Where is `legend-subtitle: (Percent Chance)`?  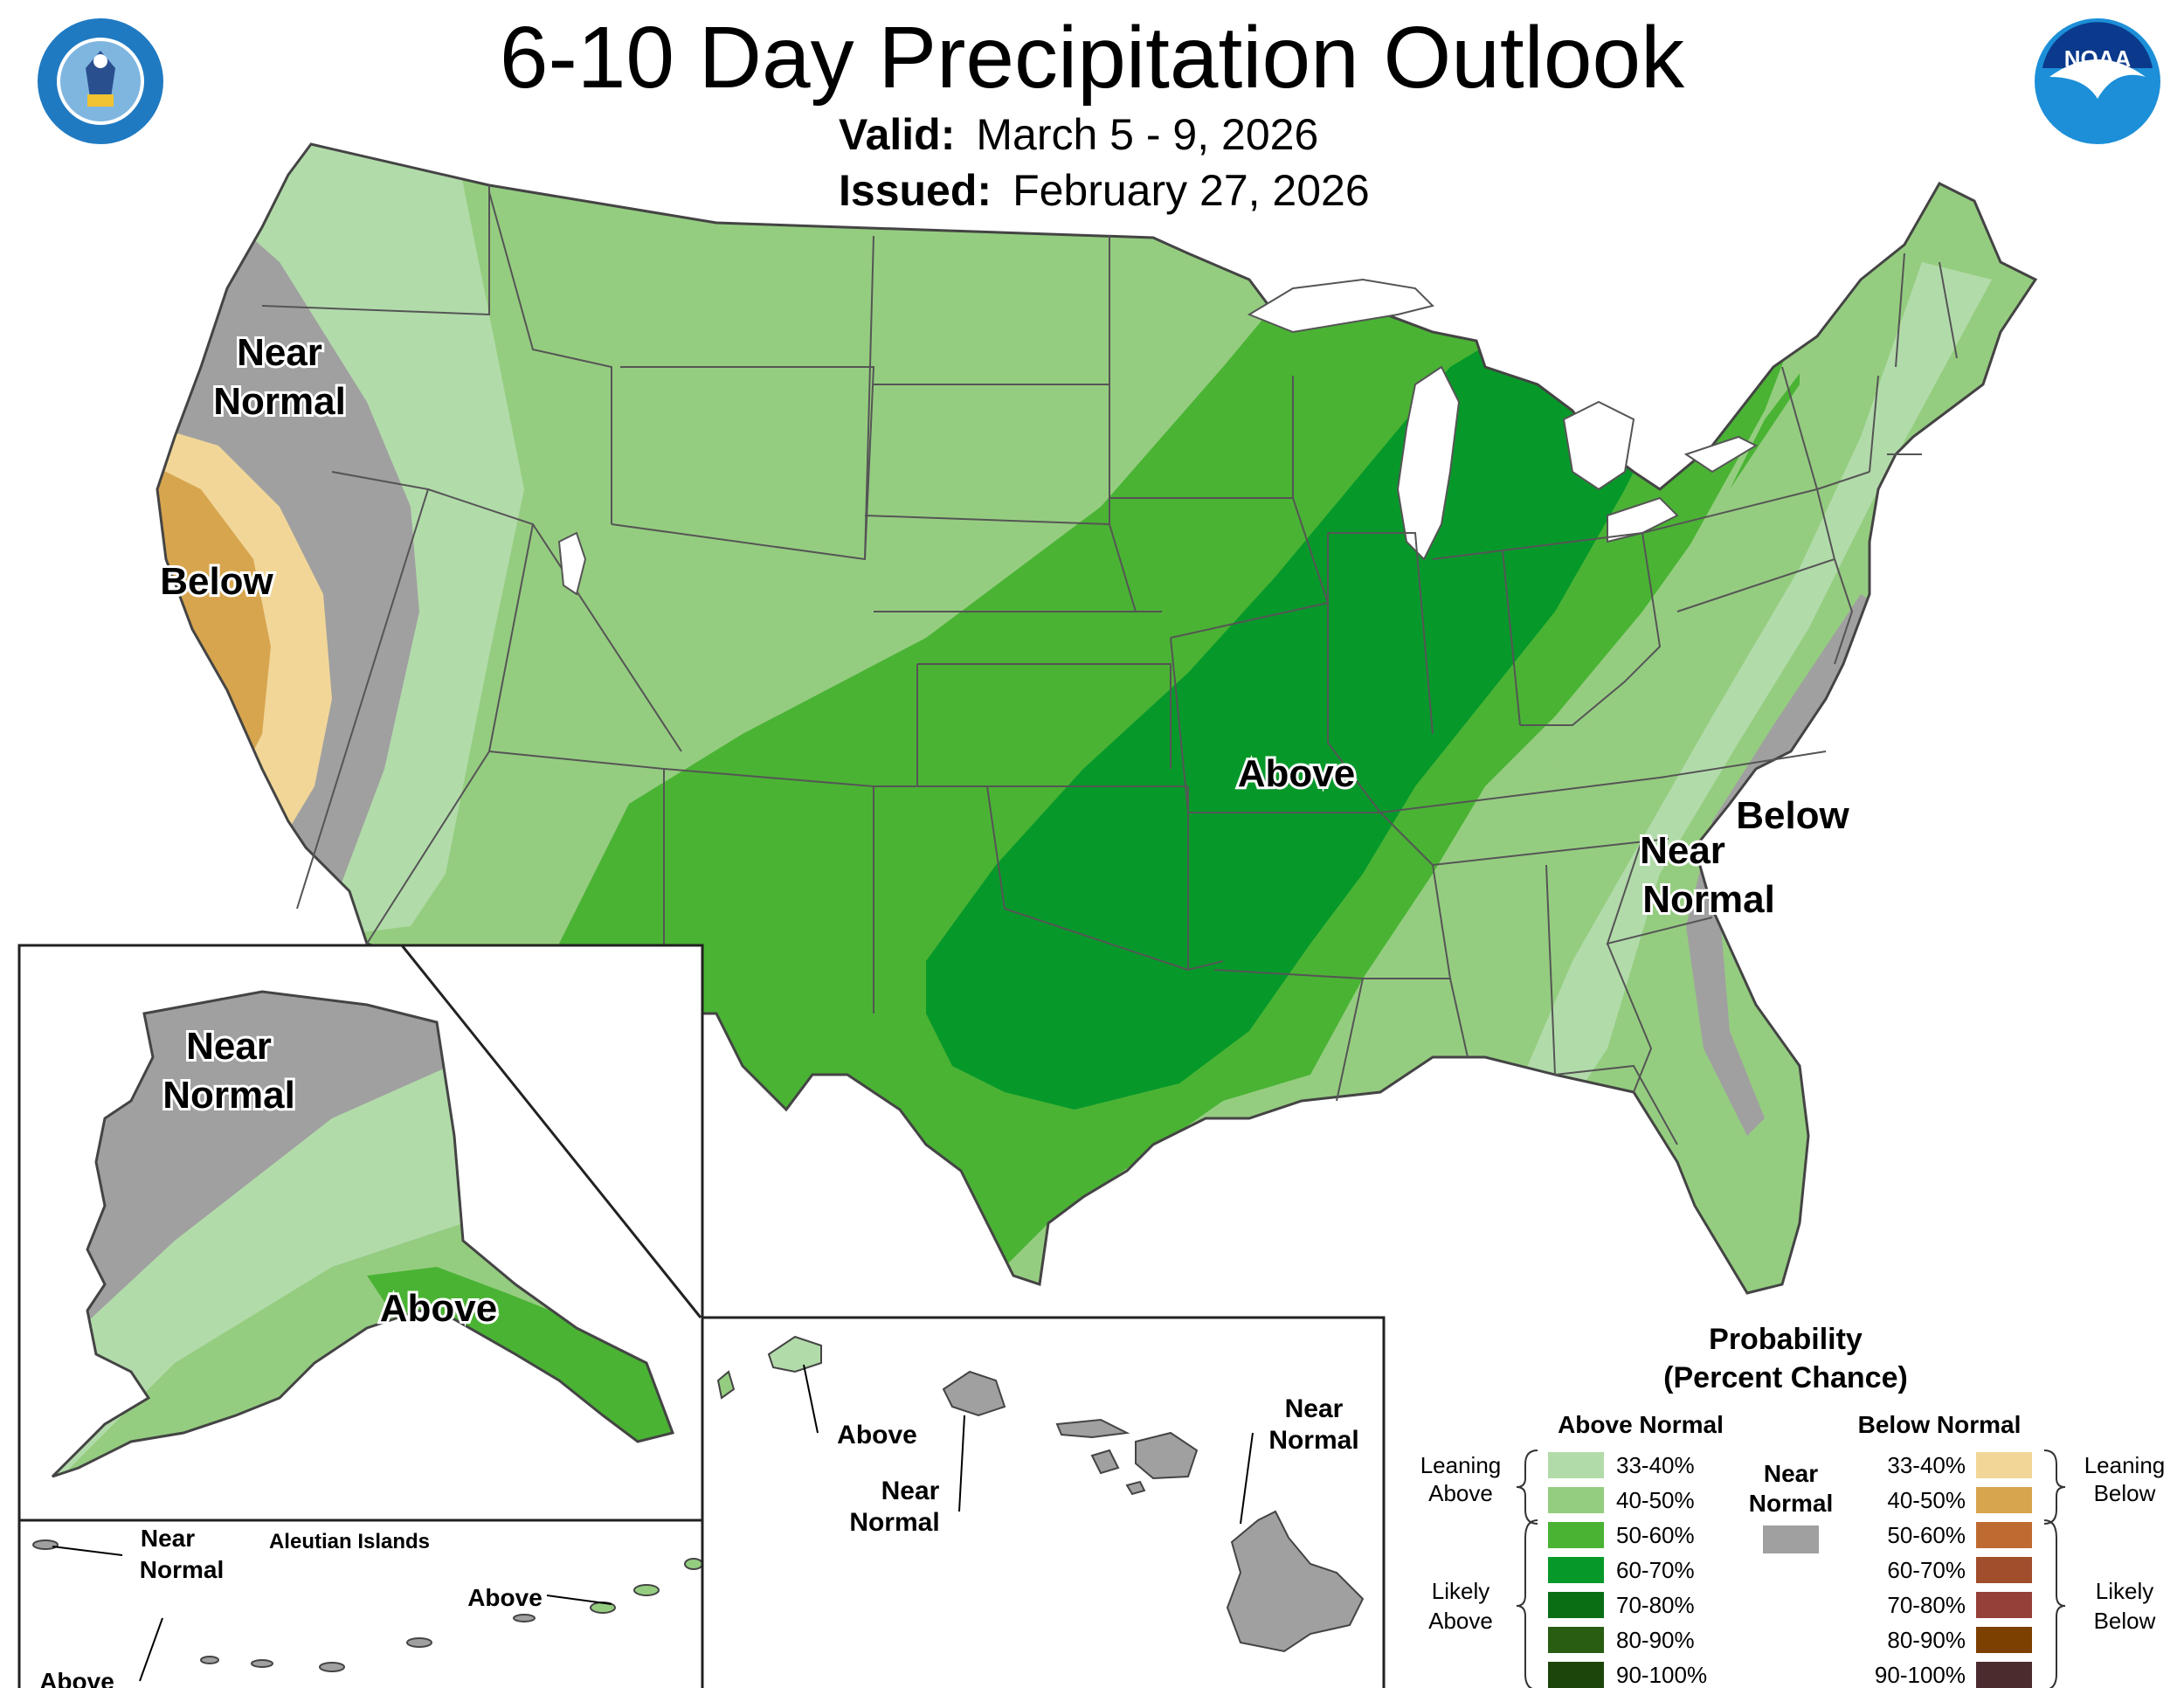 legend-subtitle: (Percent Chance) is located at coordinates (1785, 1377).